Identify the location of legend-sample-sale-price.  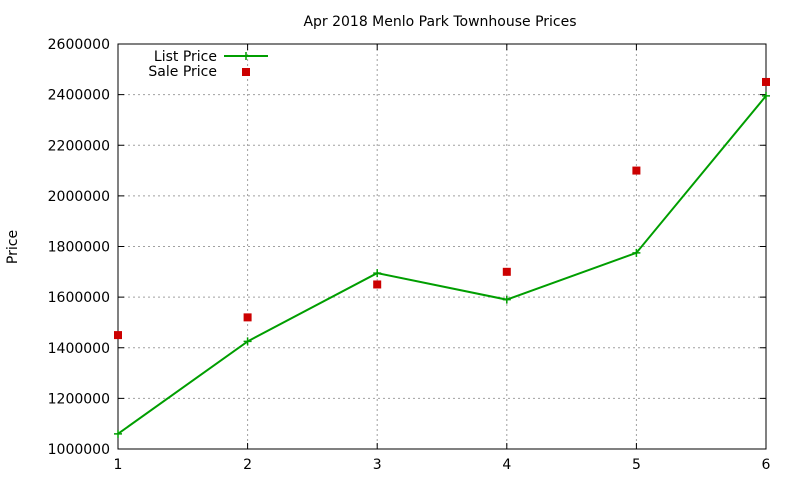
(246, 72).